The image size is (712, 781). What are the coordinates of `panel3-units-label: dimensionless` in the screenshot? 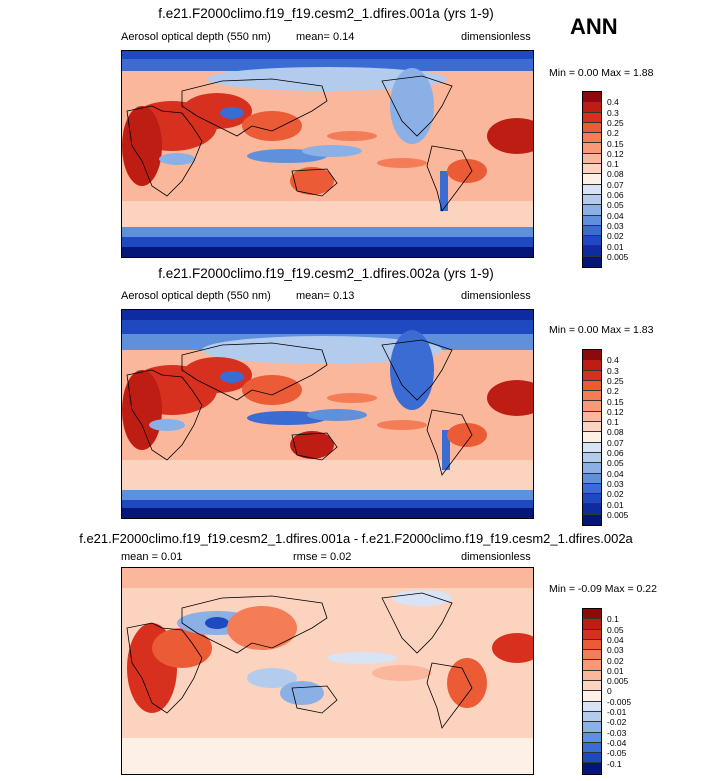 It's located at (496, 557).